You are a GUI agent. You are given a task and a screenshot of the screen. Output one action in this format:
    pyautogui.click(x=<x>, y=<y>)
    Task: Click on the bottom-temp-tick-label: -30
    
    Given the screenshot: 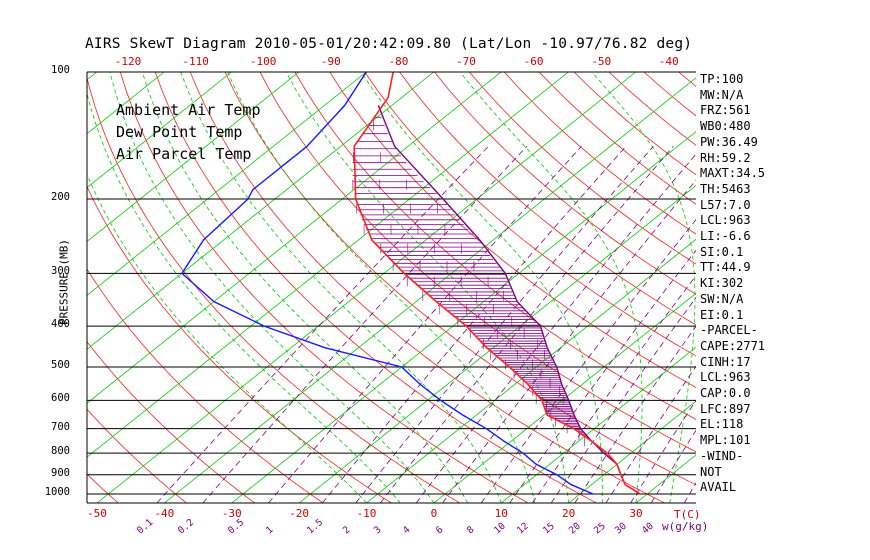 What is the action you would take?
    pyautogui.click(x=231, y=513)
    